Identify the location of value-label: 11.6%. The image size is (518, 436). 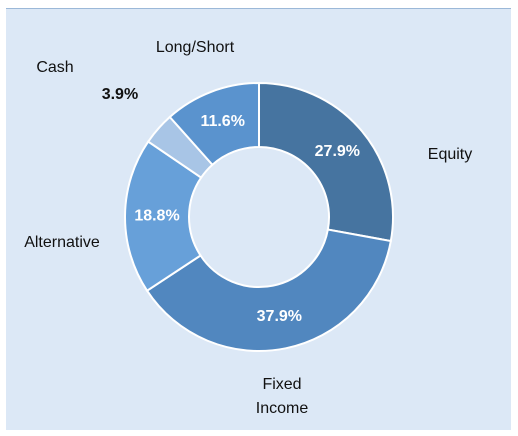
(222, 121).